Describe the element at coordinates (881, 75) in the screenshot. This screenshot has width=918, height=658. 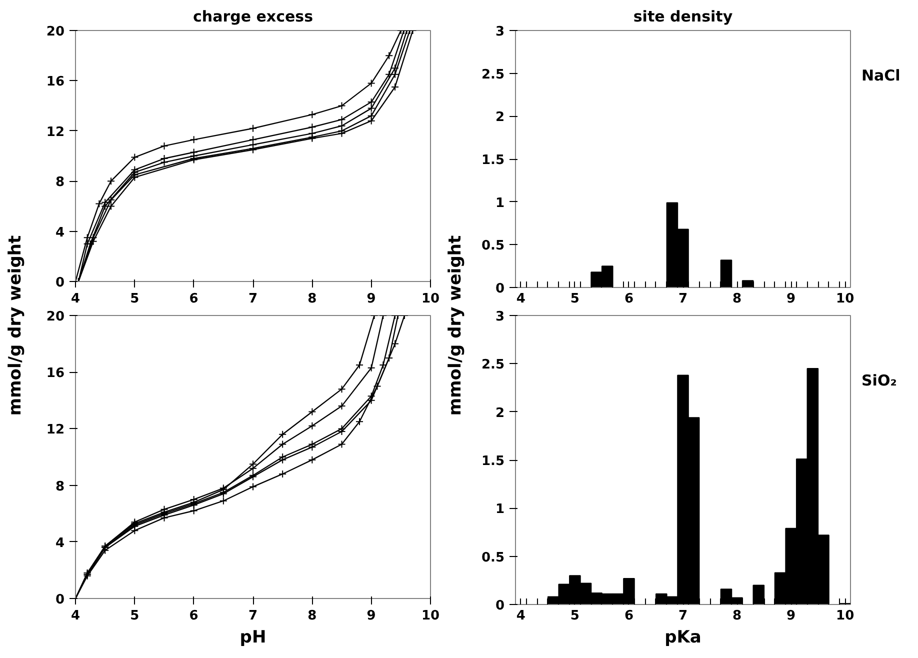
I see `text: NaCl` at that location.